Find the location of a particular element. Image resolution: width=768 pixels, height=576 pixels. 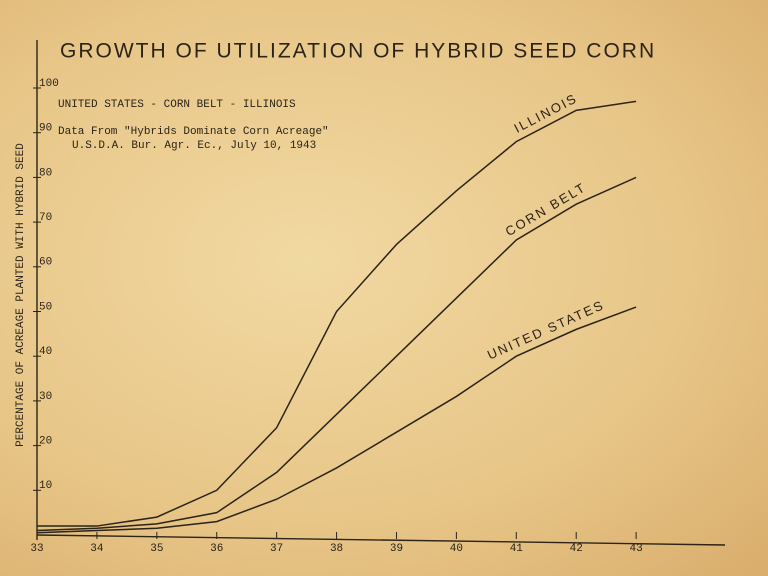

x-tick-label: 40 is located at coordinates (456, 549).